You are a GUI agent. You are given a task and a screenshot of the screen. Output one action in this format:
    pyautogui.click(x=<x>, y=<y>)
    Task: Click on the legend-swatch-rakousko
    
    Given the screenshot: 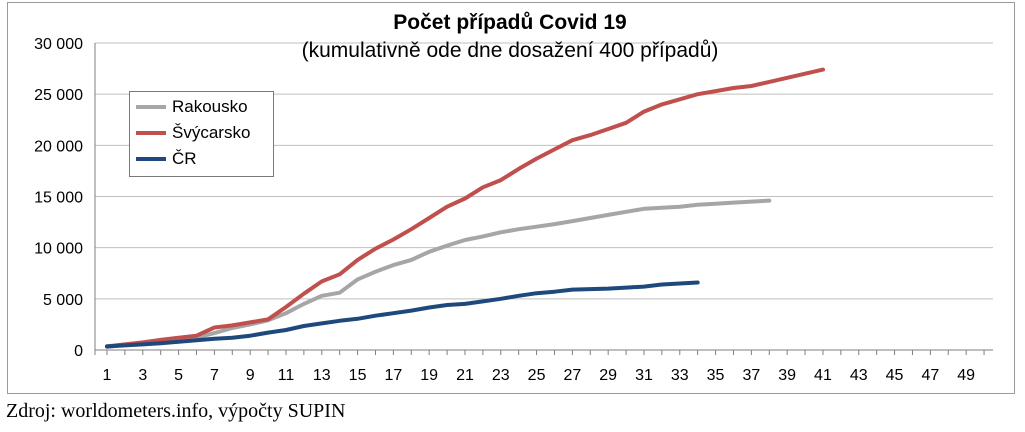 What is the action you would take?
    pyautogui.click(x=151, y=107)
    